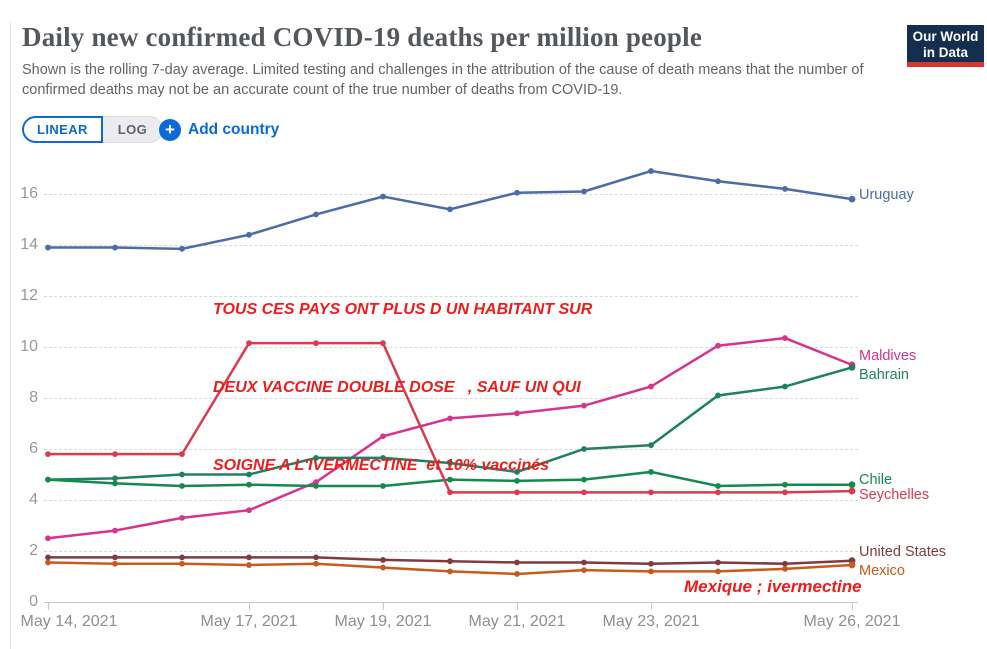  Describe the element at coordinates (894, 495) in the screenshot. I see `series-label-seychelles: Seychelles` at that location.